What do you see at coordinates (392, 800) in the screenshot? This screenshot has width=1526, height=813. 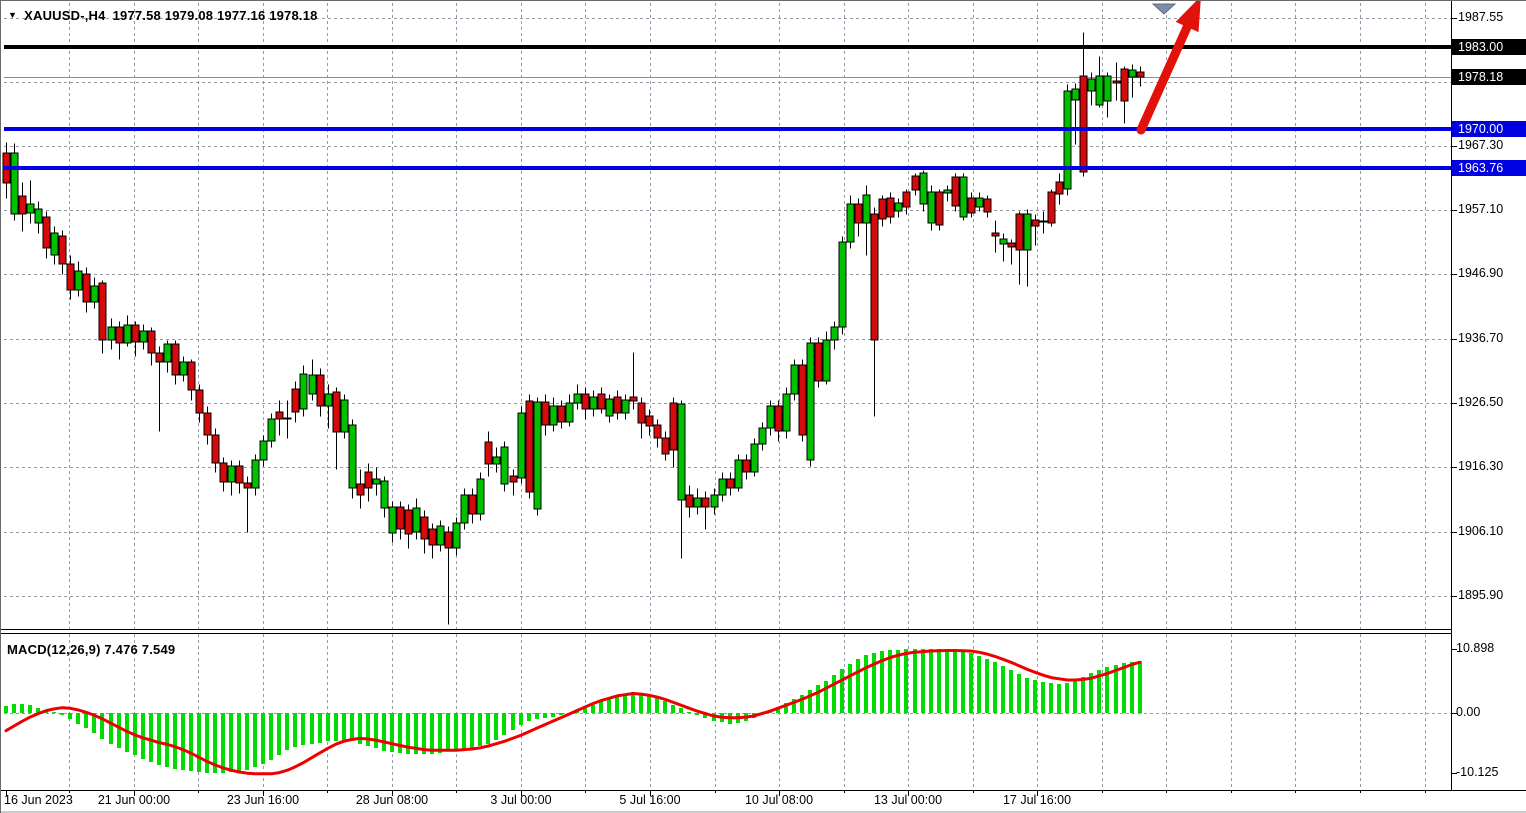 I see `time-axis-label: 28 Jun 08:00` at bounding box center [392, 800].